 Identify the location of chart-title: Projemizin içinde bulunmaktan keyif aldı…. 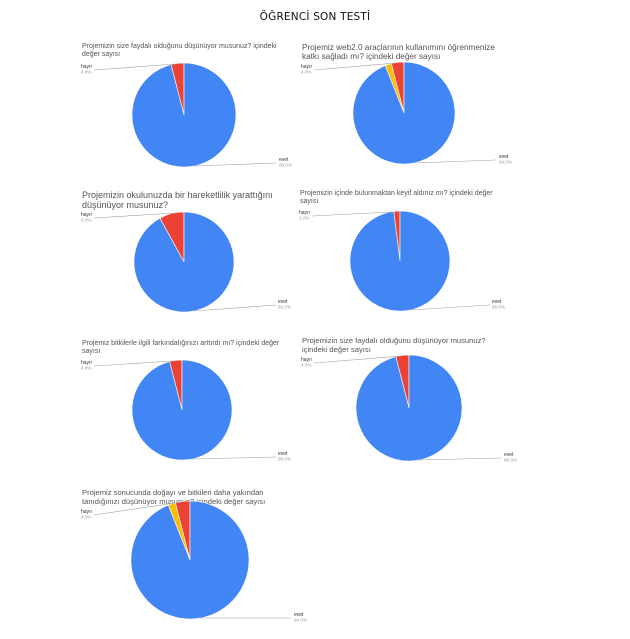
(396, 197).